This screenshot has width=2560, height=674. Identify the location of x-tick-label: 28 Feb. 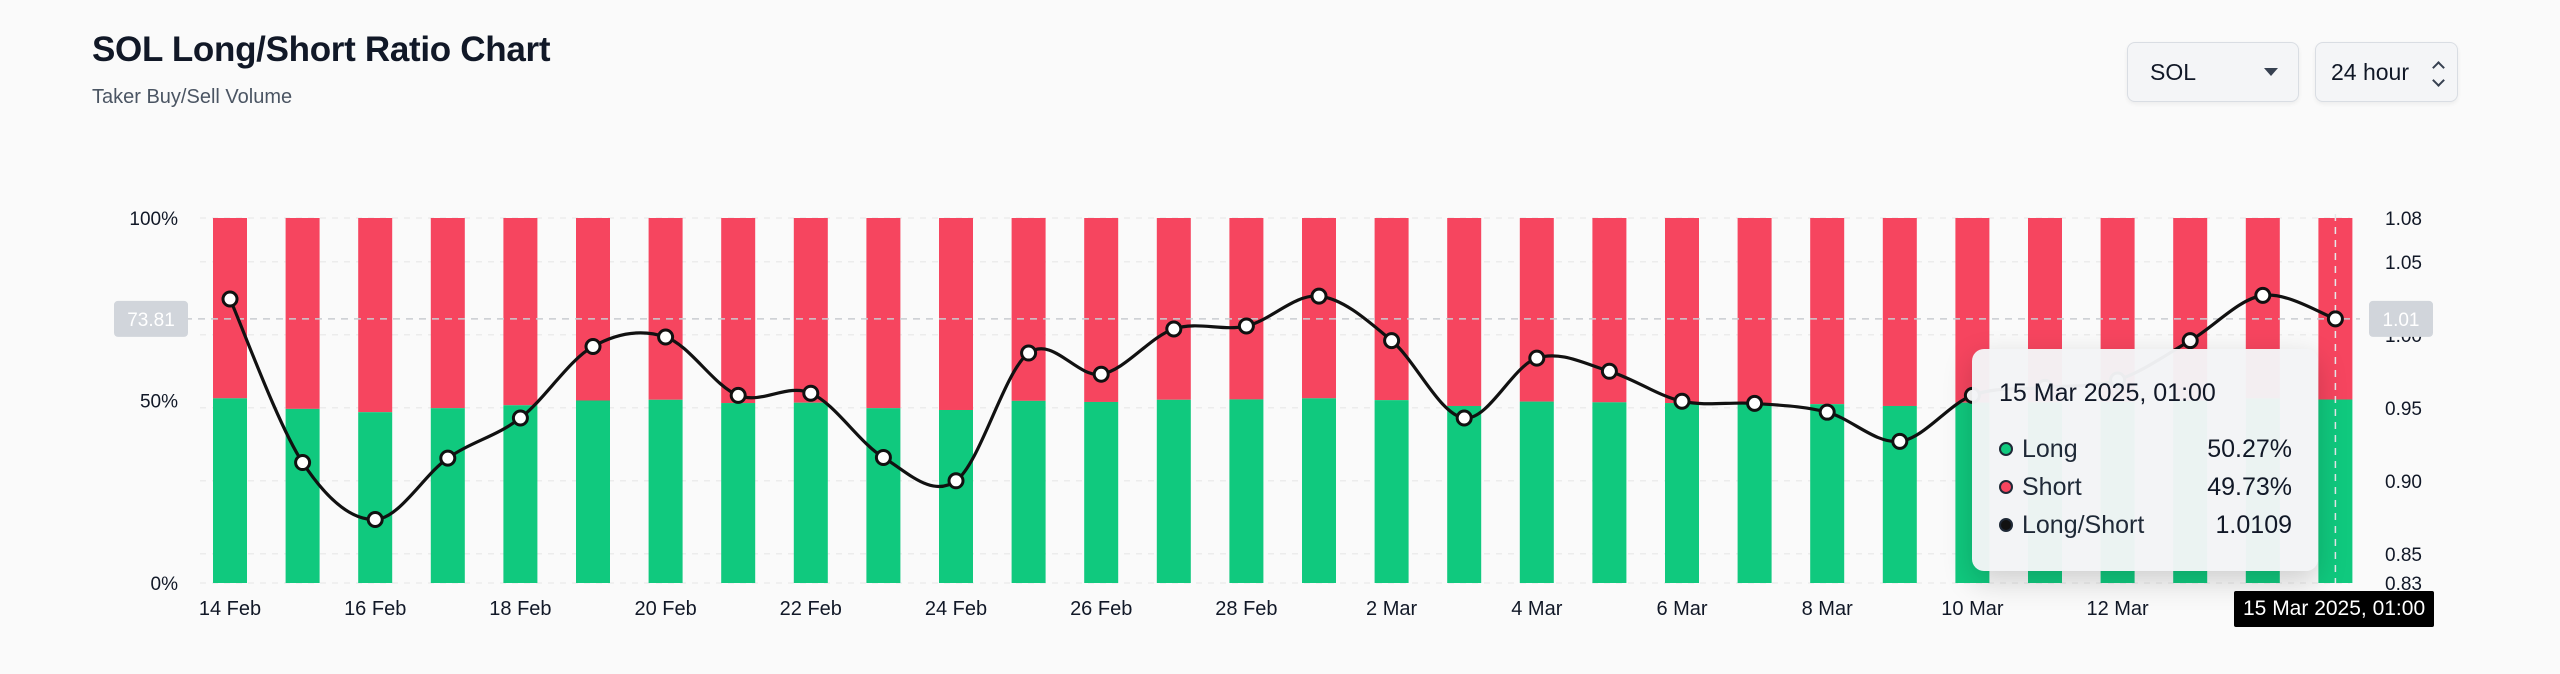
(1246, 609).